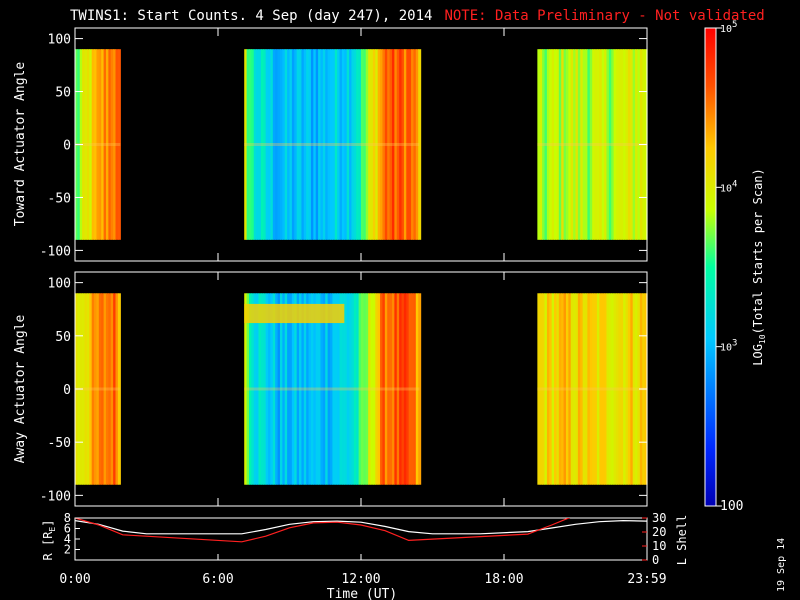  Describe the element at coordinates (604, 16) in the screenshot. I see `preliminary-note: NOTE: Data Preliminary - Not validated` at that location.